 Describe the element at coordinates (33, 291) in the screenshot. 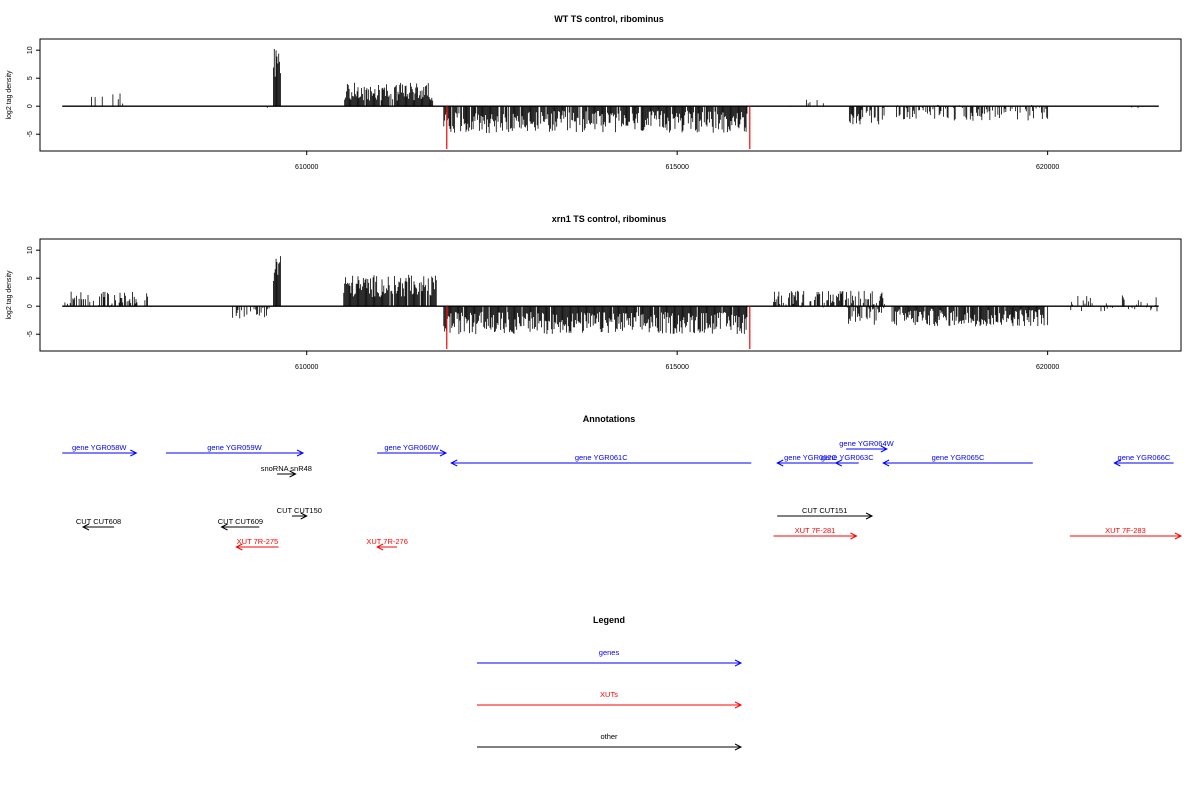

I see `xrn1-y-axis: 10 5 0 -5` at that location.